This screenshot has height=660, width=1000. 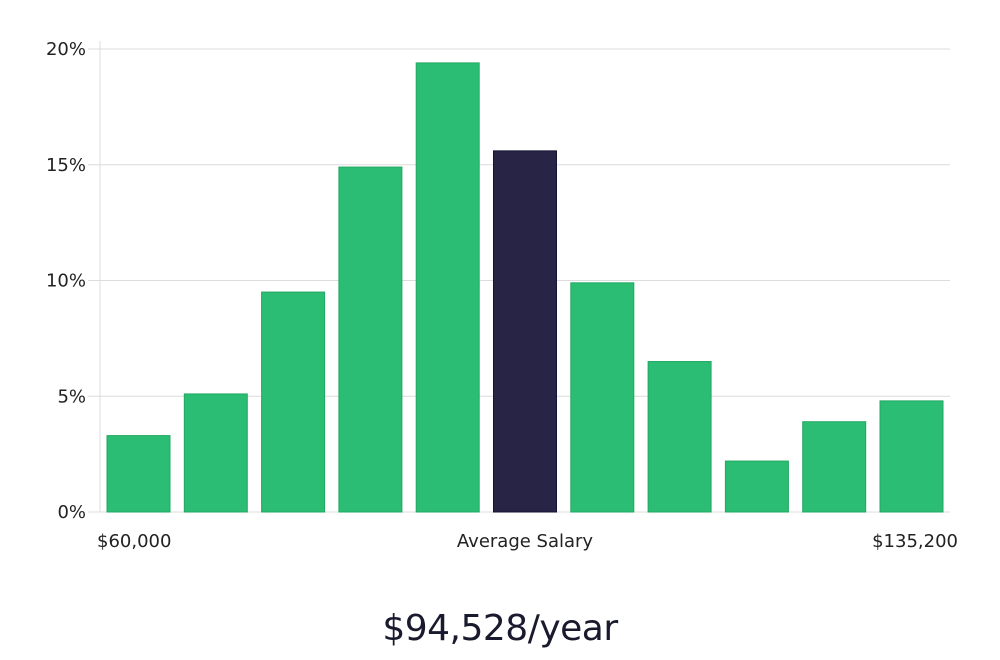 I want to click on x-axis-title: Average Salary, so click(x=525, y=541).